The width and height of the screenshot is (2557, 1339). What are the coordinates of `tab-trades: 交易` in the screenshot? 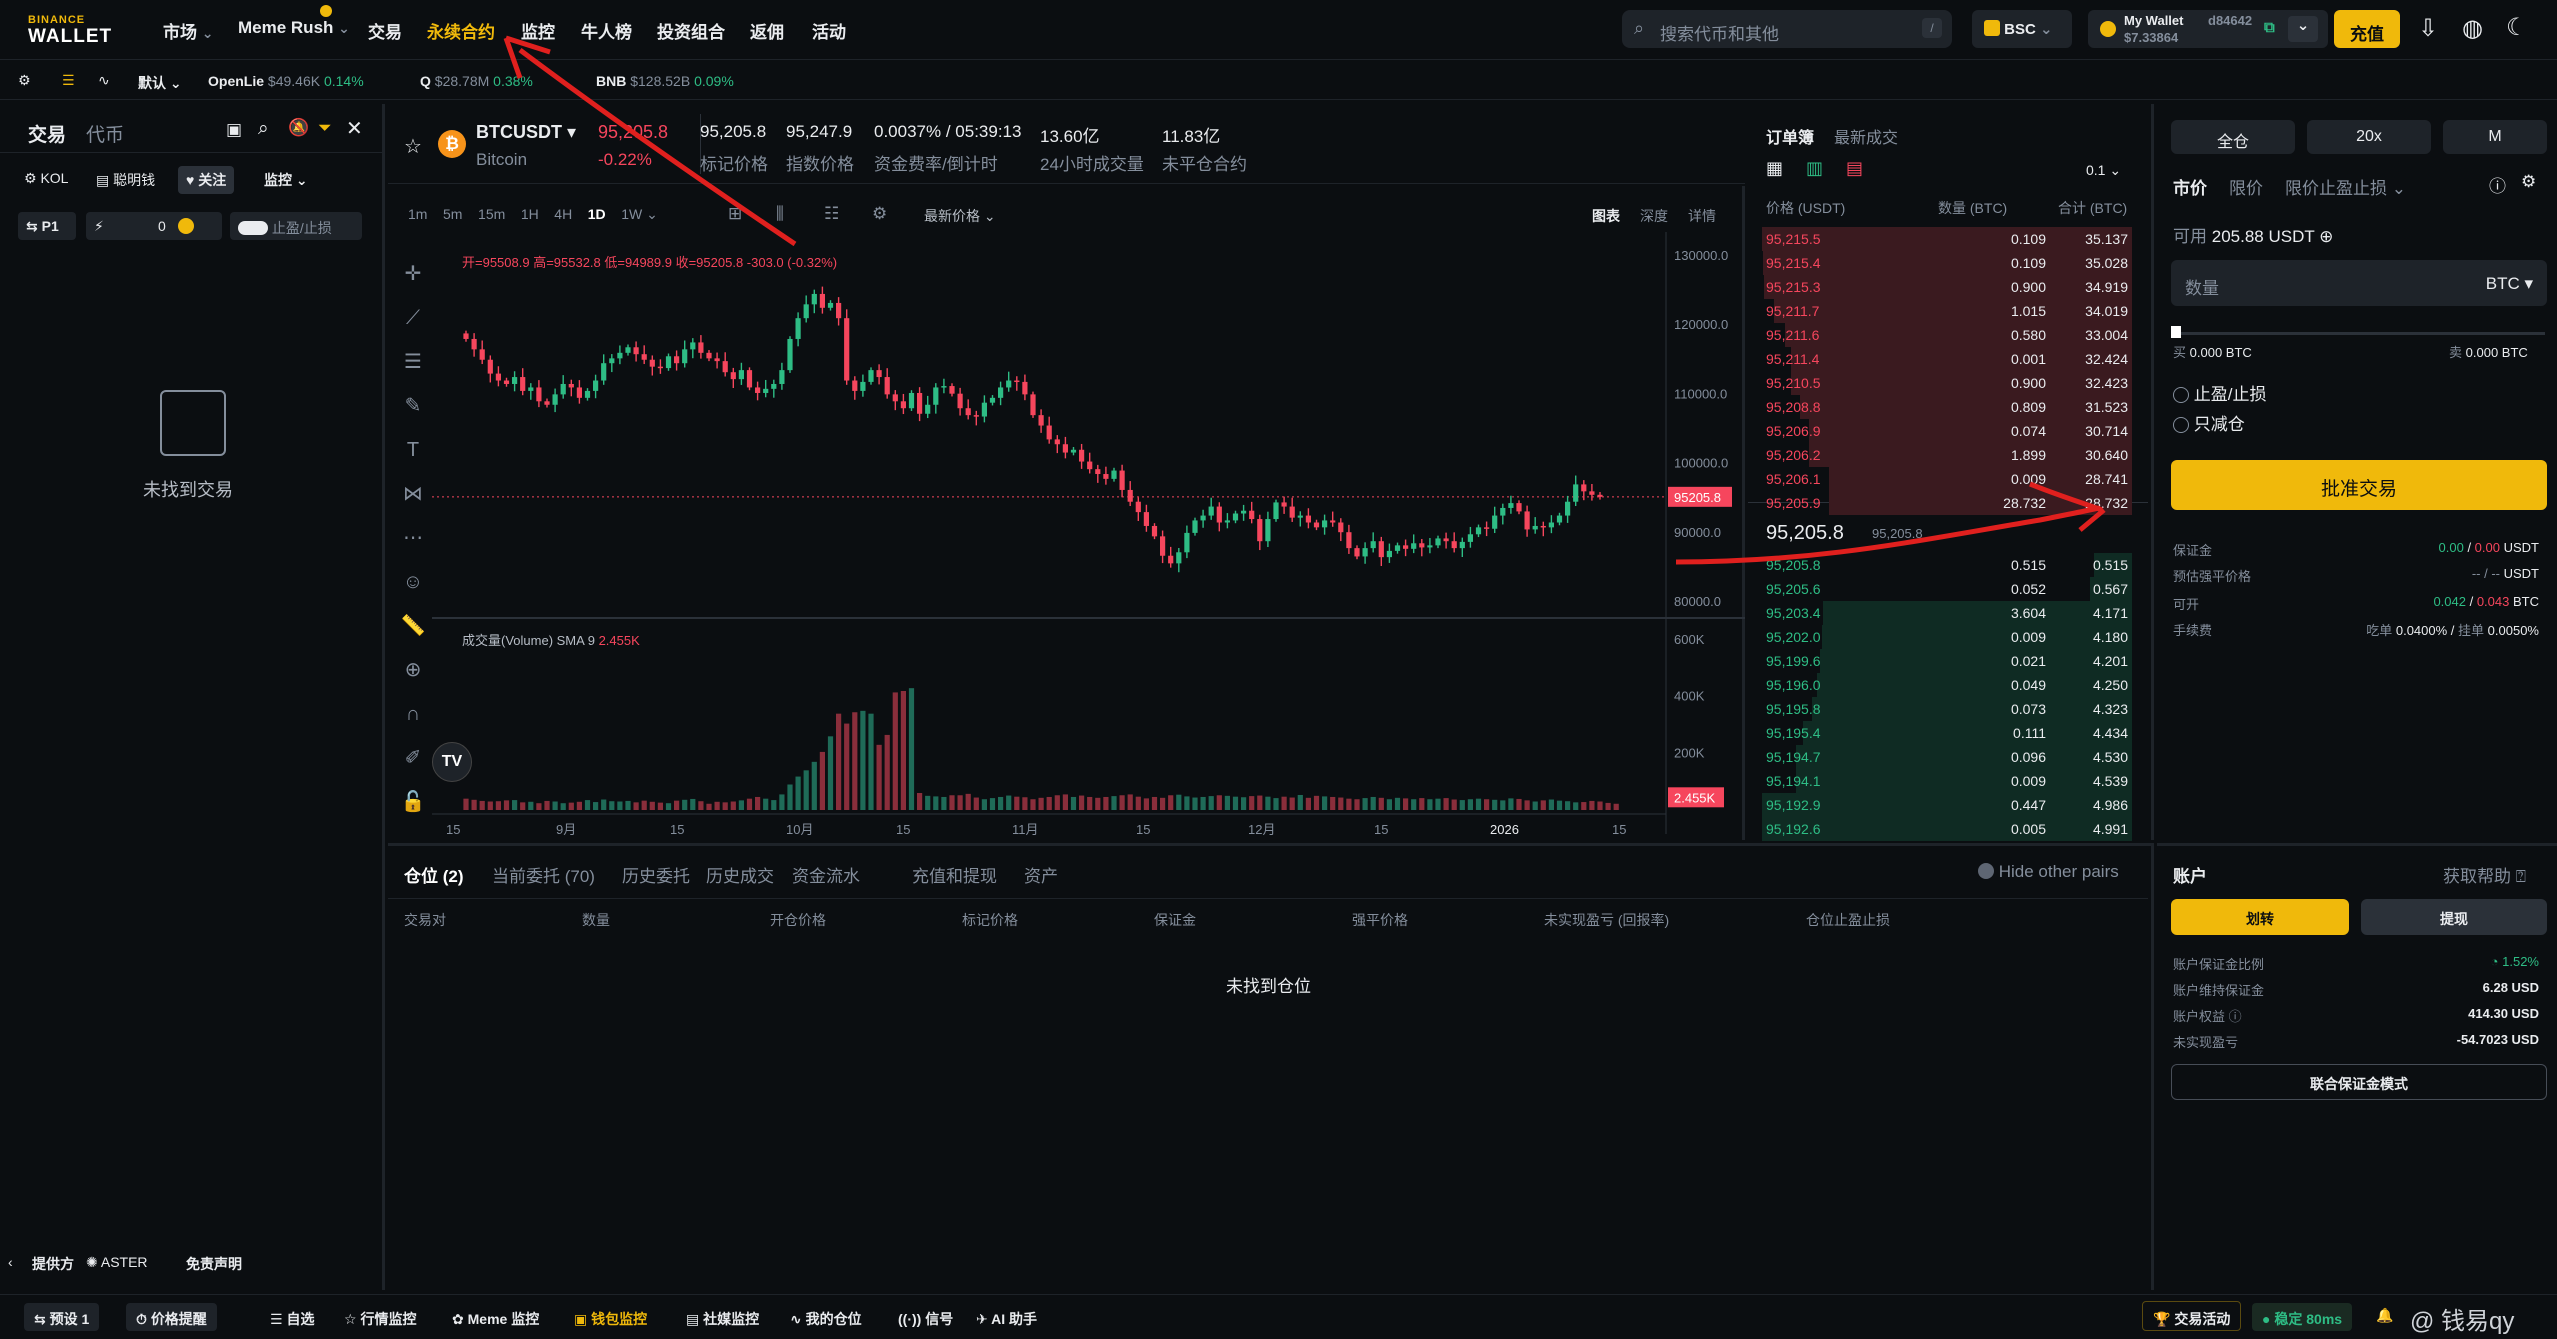 It's located at (47, 135).